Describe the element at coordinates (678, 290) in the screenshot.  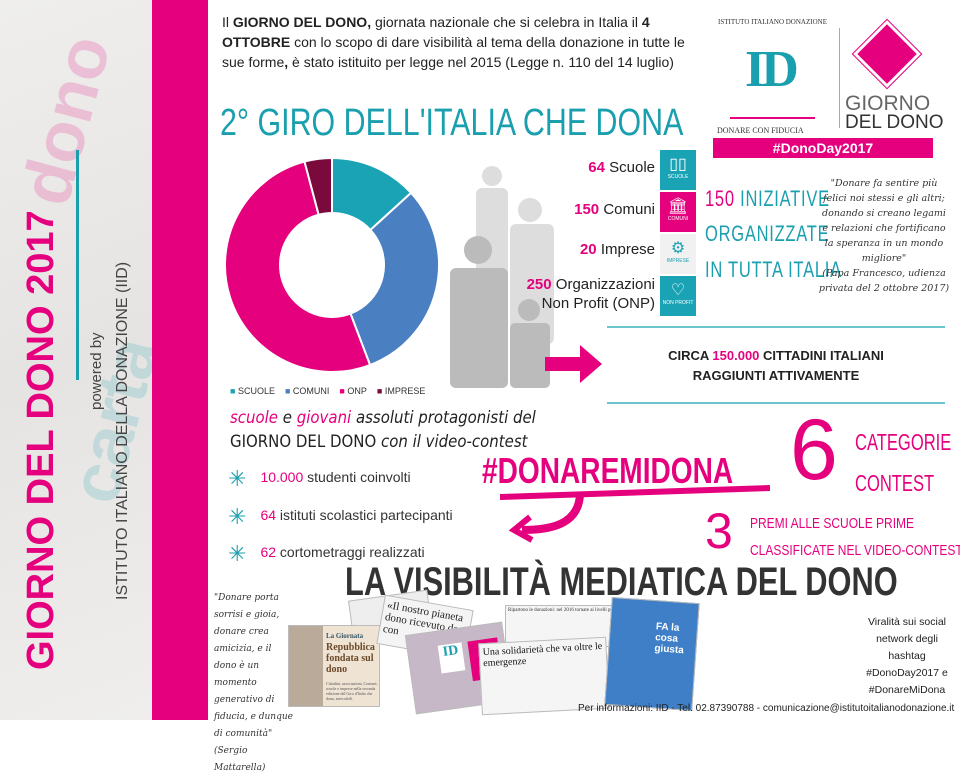
I see `heart-icon: ♡` at that location.